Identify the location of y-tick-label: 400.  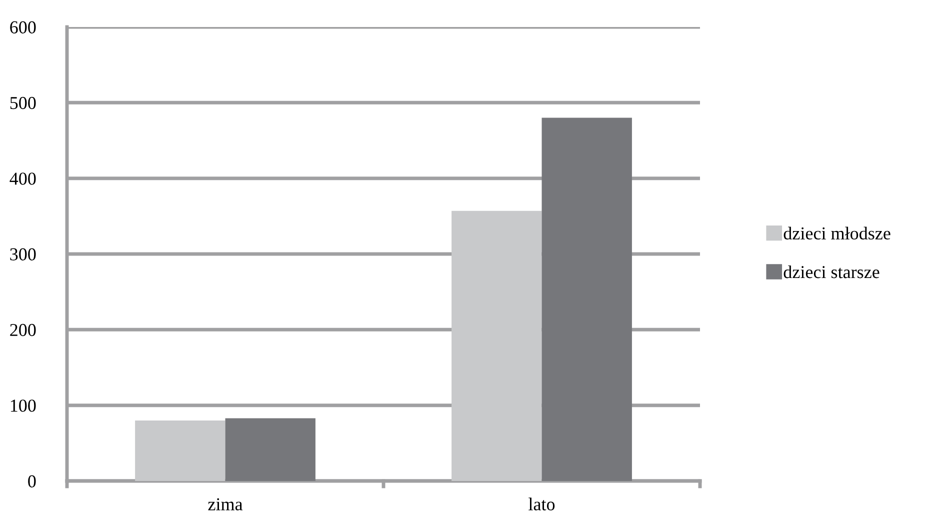
(23, 178).